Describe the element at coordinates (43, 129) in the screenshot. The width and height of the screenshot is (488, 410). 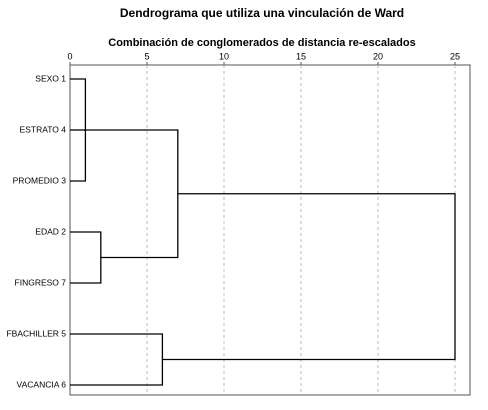
I see `leaf-label: ESTRATO 4` at that location.